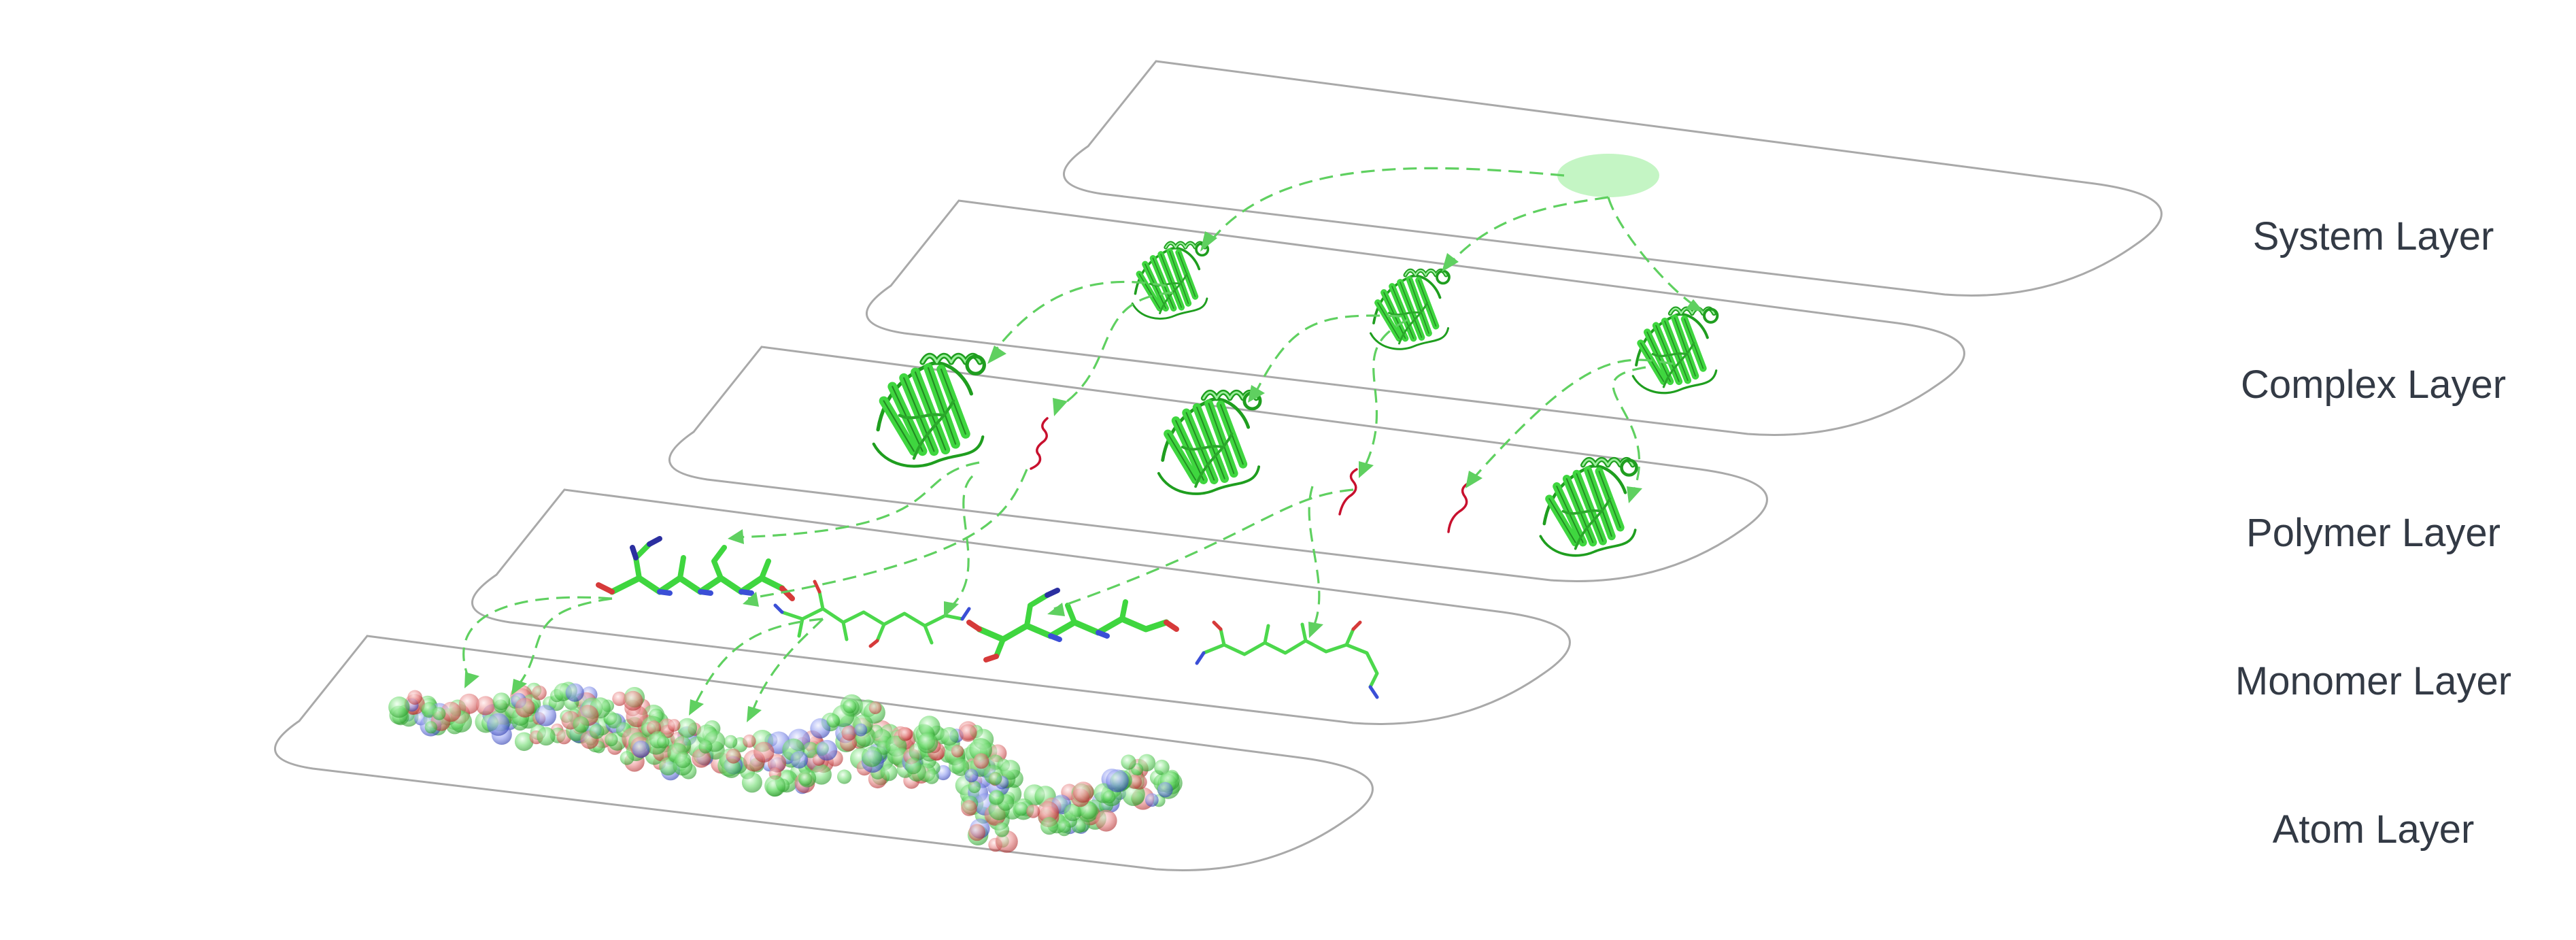  What do you see at coordinates (987, 617) in the screenshot?
I see `stick-model-icon` at bounding box center [987, 617].